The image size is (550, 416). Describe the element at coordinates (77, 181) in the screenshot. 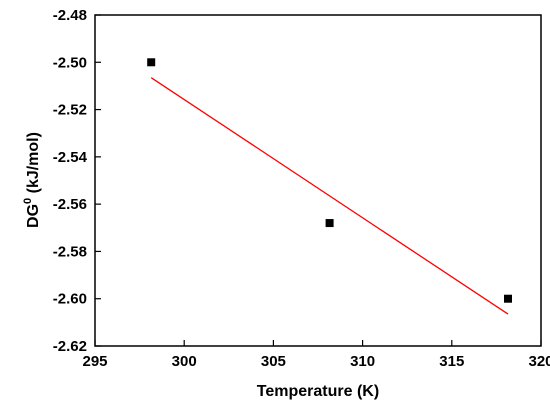

I see `y-axis-ticks: -2.48 -2.50 -2.52 -2.54 -2.56 -2.58 -2.60 -2.62` at that location.